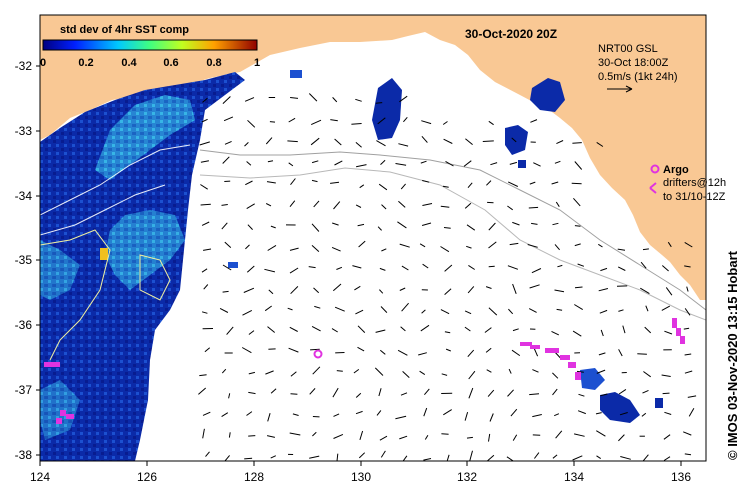 This screenshot has height=496, width=749. What do you see at coordinates (254, 477) in the screenshot?
I see `lon-label-128: 128` at bounding box center [254, 477].